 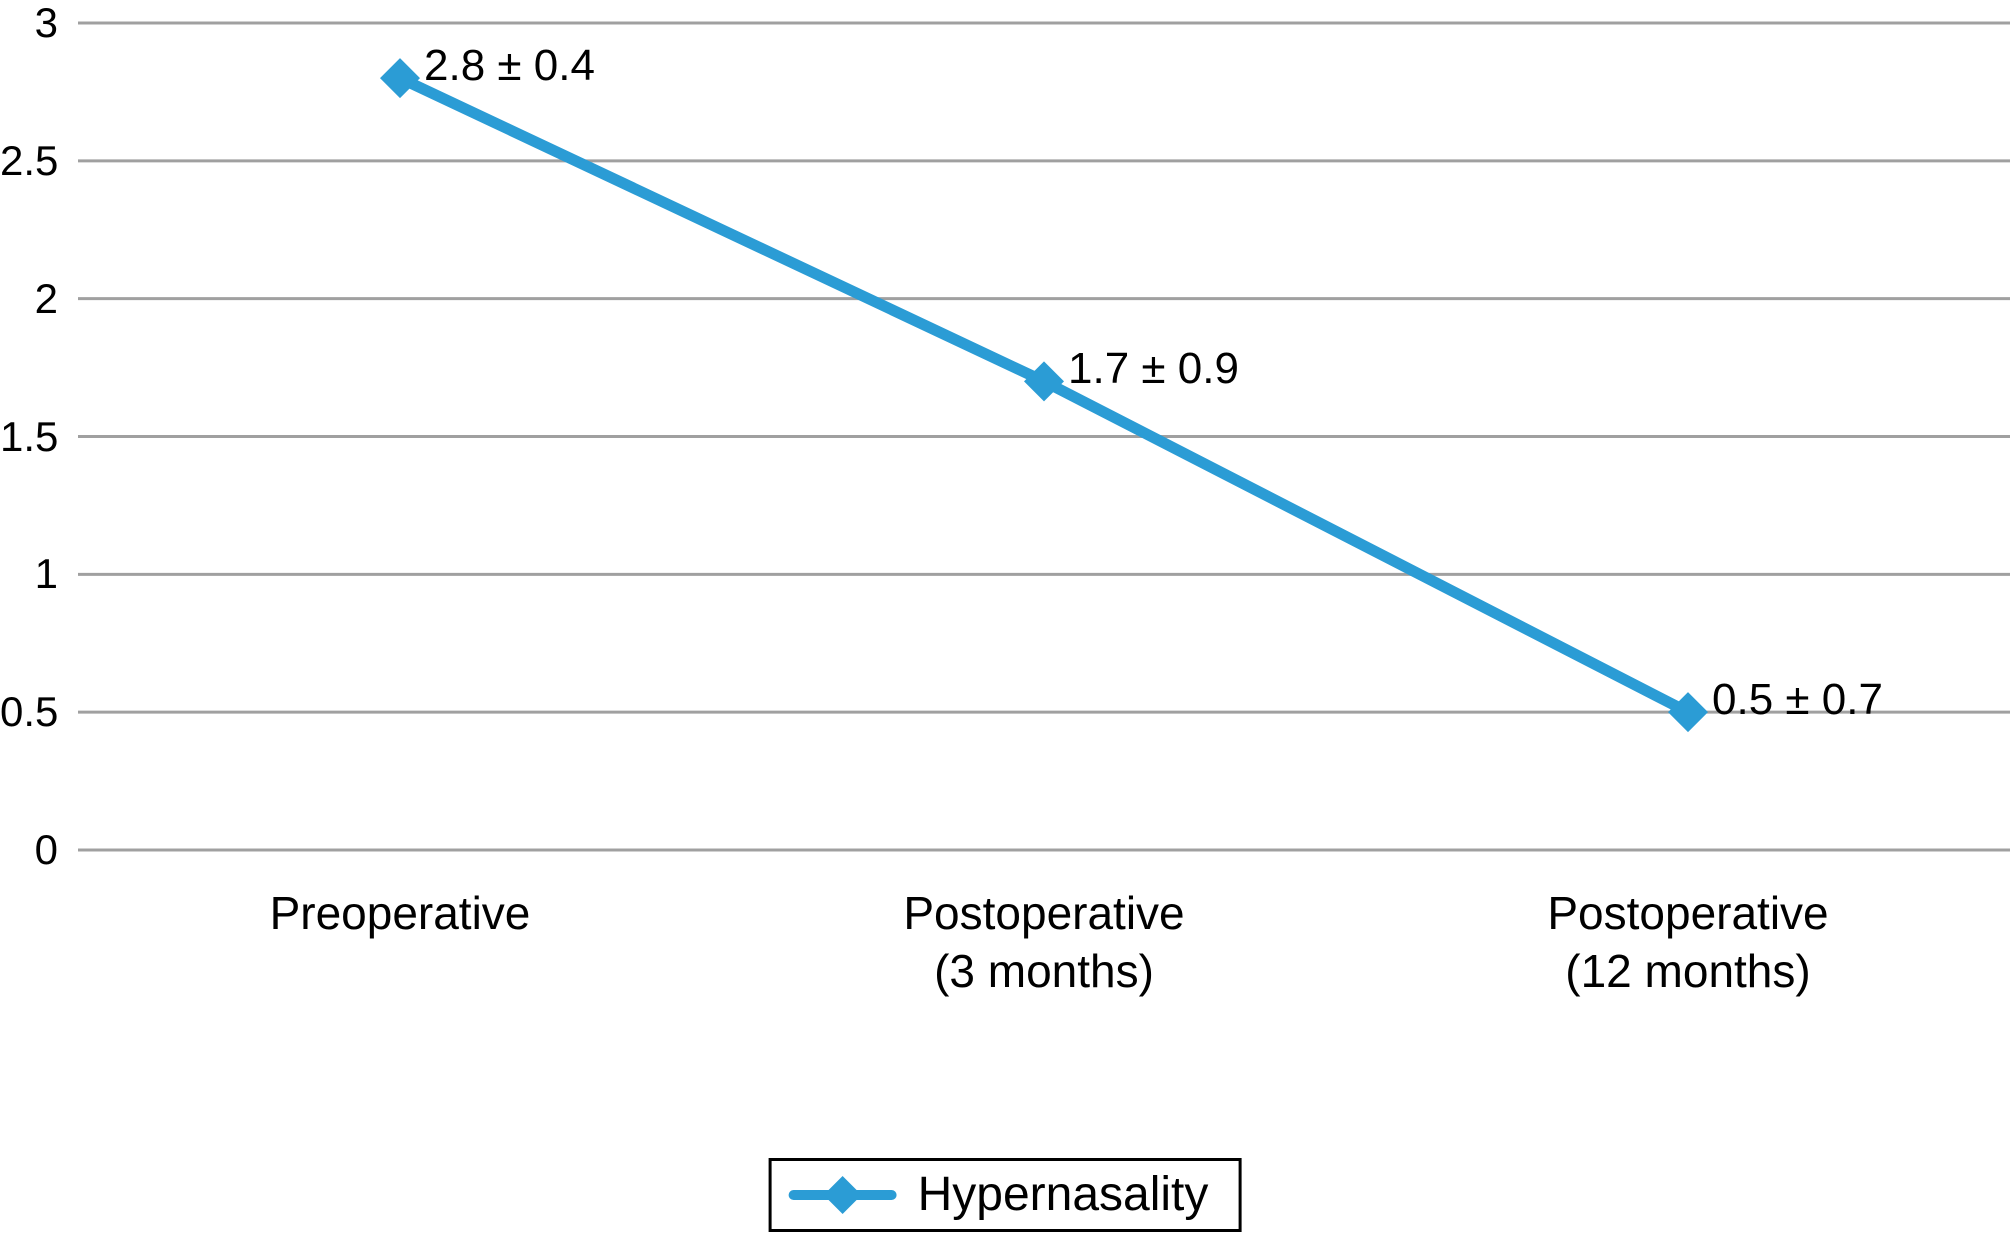 What do you see at coordinates (1063, 1194) in the screenshot?
I see `legend-label: Hypernasality` at bounding box center [1063, 1194].